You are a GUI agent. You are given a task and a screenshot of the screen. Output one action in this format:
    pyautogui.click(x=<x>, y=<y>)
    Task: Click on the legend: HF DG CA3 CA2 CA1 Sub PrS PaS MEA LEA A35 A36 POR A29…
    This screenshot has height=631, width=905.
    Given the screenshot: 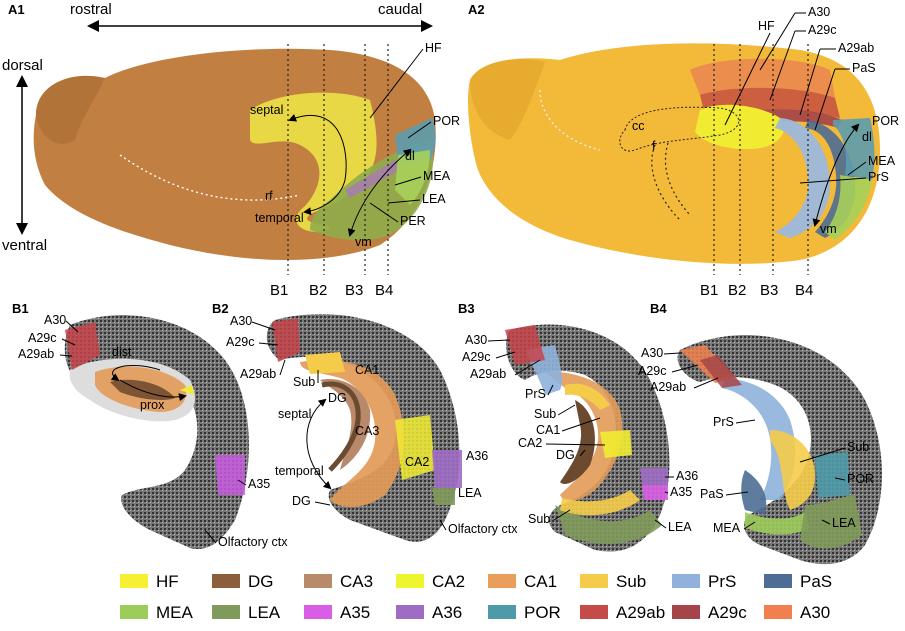 What is the action you would take?
    pyautogui.click(x=476, y=597)
    